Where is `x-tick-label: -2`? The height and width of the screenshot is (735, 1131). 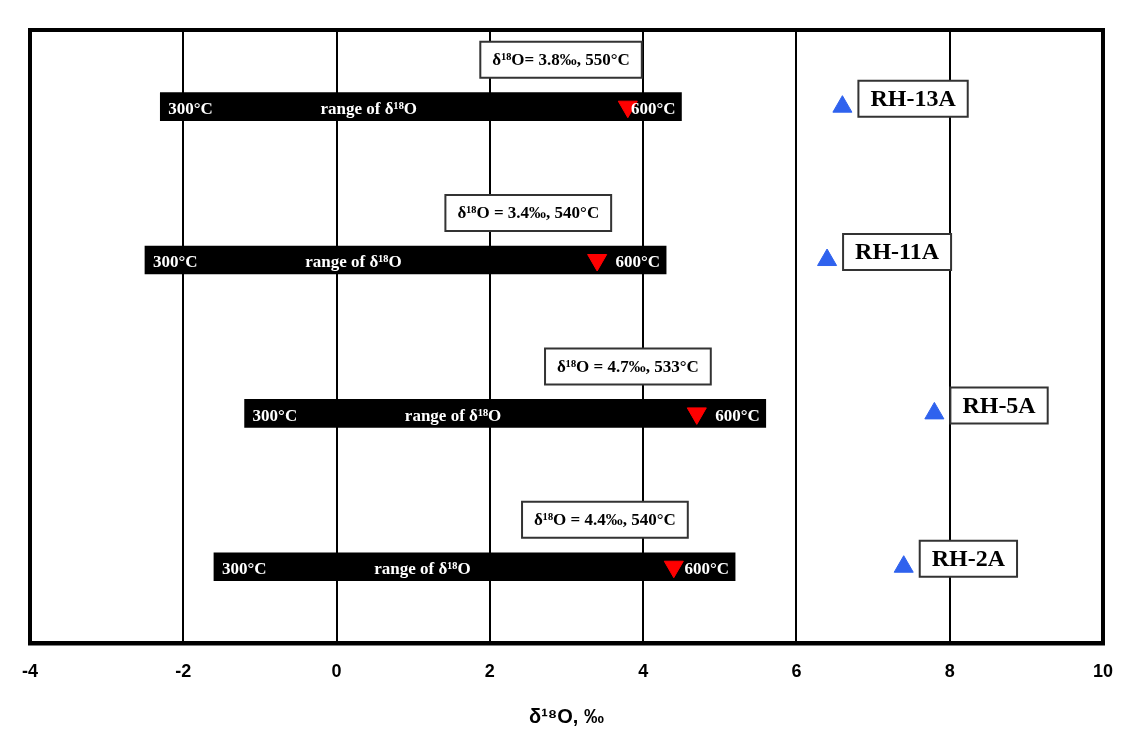 x-tick-label: -2 is located at coordinates (183, 671).